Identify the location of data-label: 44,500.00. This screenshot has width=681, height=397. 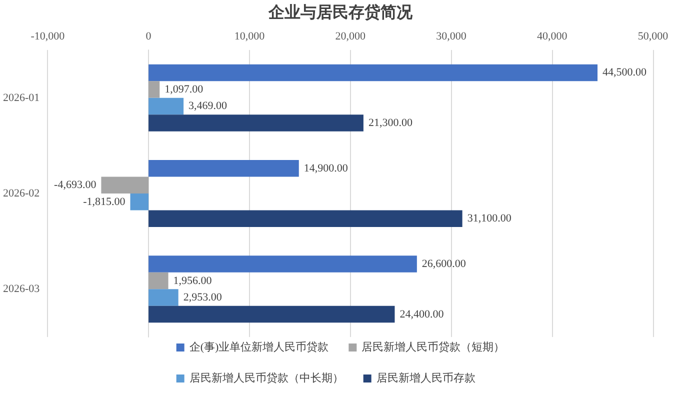
(625, 72).